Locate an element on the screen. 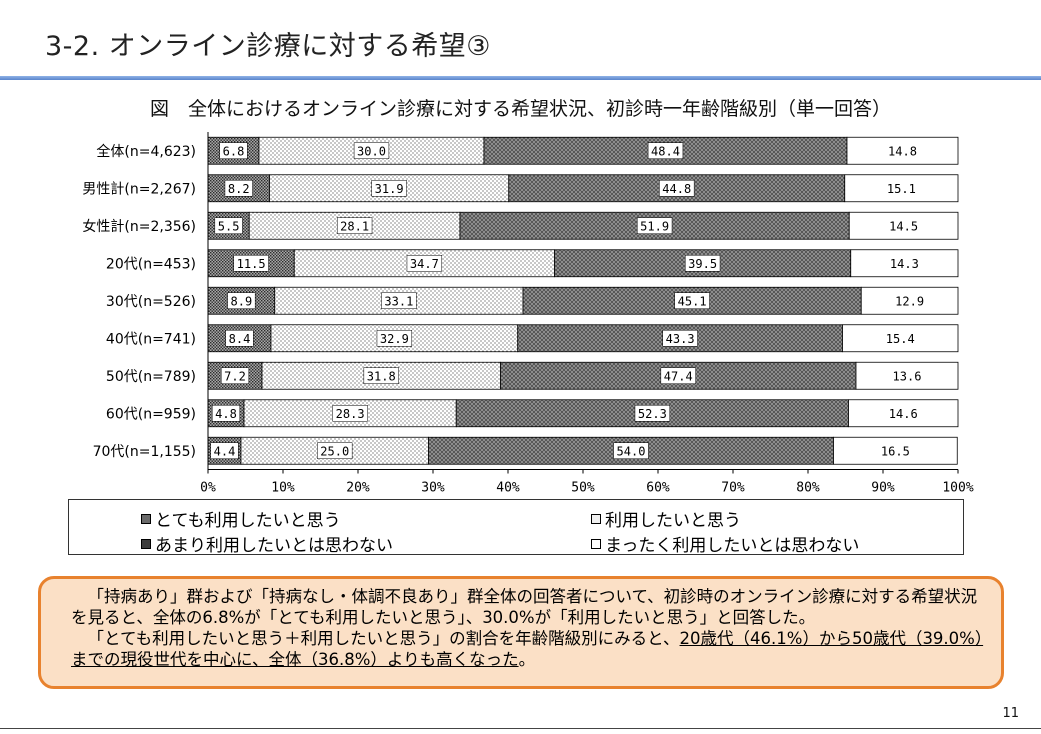  data-label: 4.8 is located at coordinates (226, 414).